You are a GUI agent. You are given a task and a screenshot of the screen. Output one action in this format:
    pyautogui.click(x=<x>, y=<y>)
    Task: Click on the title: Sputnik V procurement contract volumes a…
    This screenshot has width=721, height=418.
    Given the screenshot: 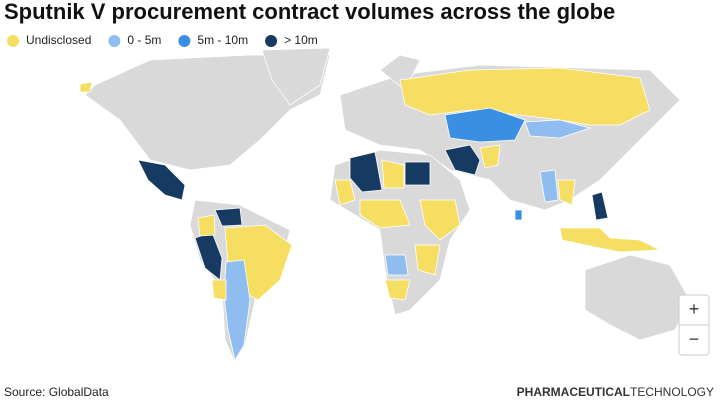 What is the action you would take?
    pyautogui.click(x=309, y=12)
    